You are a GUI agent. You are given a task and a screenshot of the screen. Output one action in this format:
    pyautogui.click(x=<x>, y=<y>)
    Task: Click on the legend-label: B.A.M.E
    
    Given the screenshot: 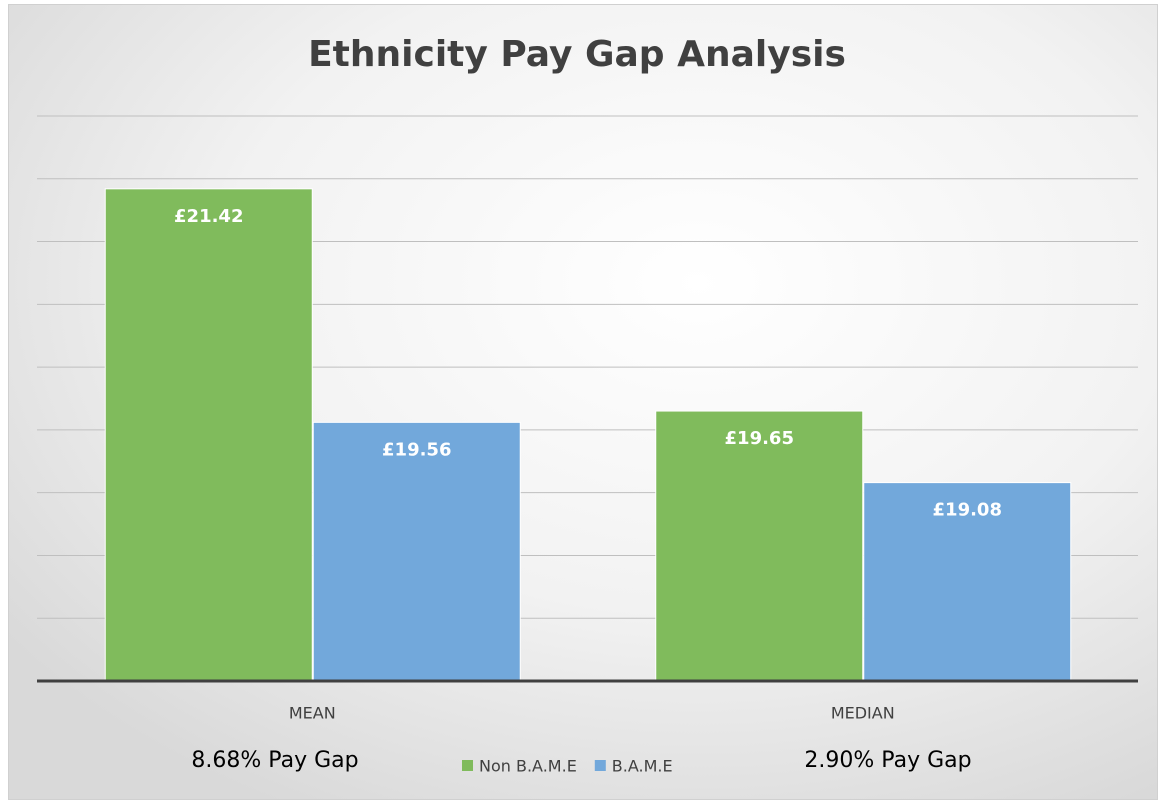 What is the action you would take?
    pyautogui.click(x=642, y=766)
    